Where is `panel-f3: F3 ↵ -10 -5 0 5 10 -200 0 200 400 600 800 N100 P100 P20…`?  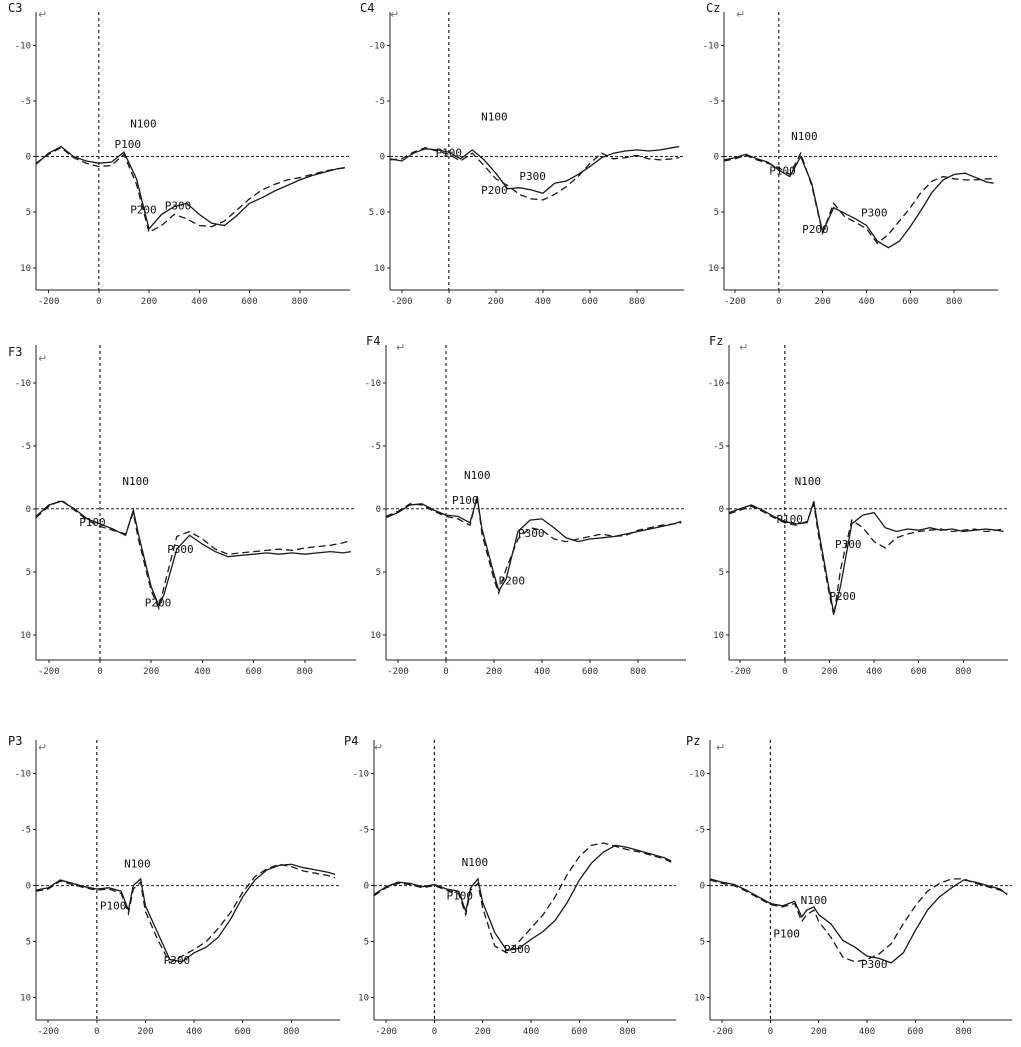
panel-f3: F3 ↵ -10 -5 0 5 10 -200 0 200 400 600 800 N100 P100 P20… is located at coordinates (182, 511).